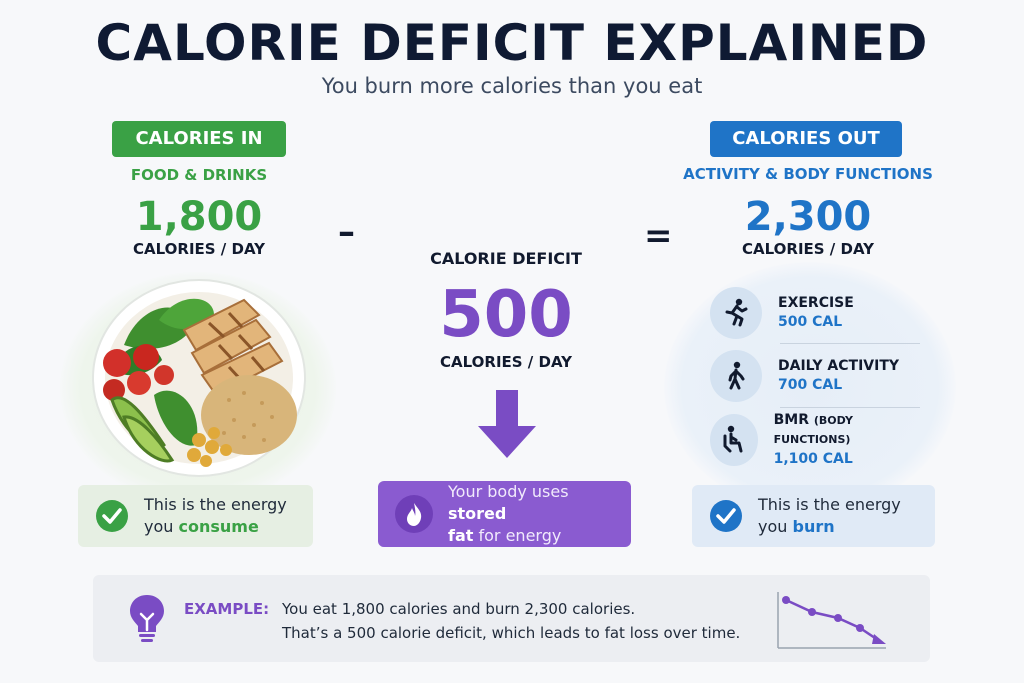  Describe the element at coordinates (816, 303) in the screenshot. I see `activity-label: EXERCISE` at that location.